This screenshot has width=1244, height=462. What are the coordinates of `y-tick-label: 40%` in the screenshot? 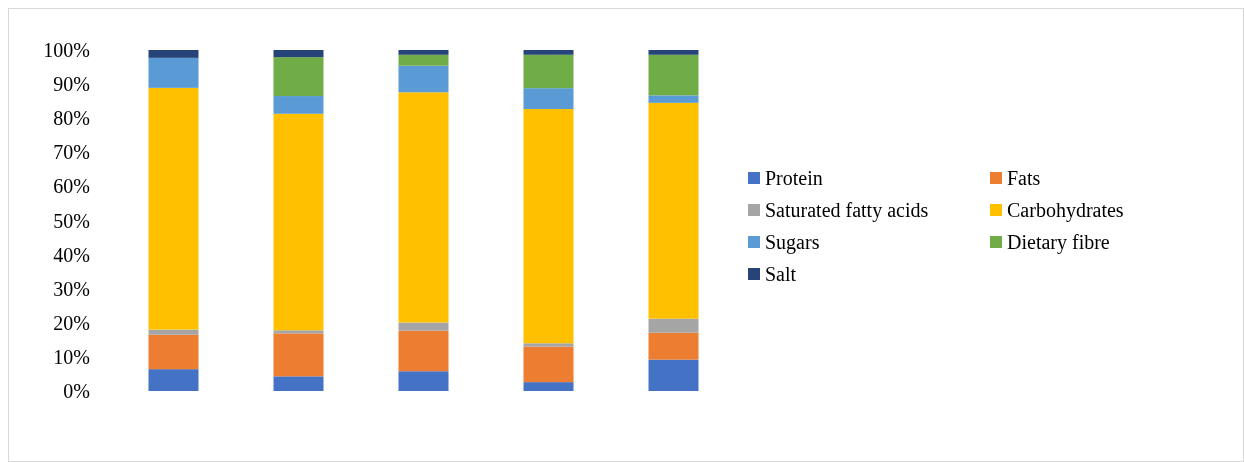 It's located at (71, 254).